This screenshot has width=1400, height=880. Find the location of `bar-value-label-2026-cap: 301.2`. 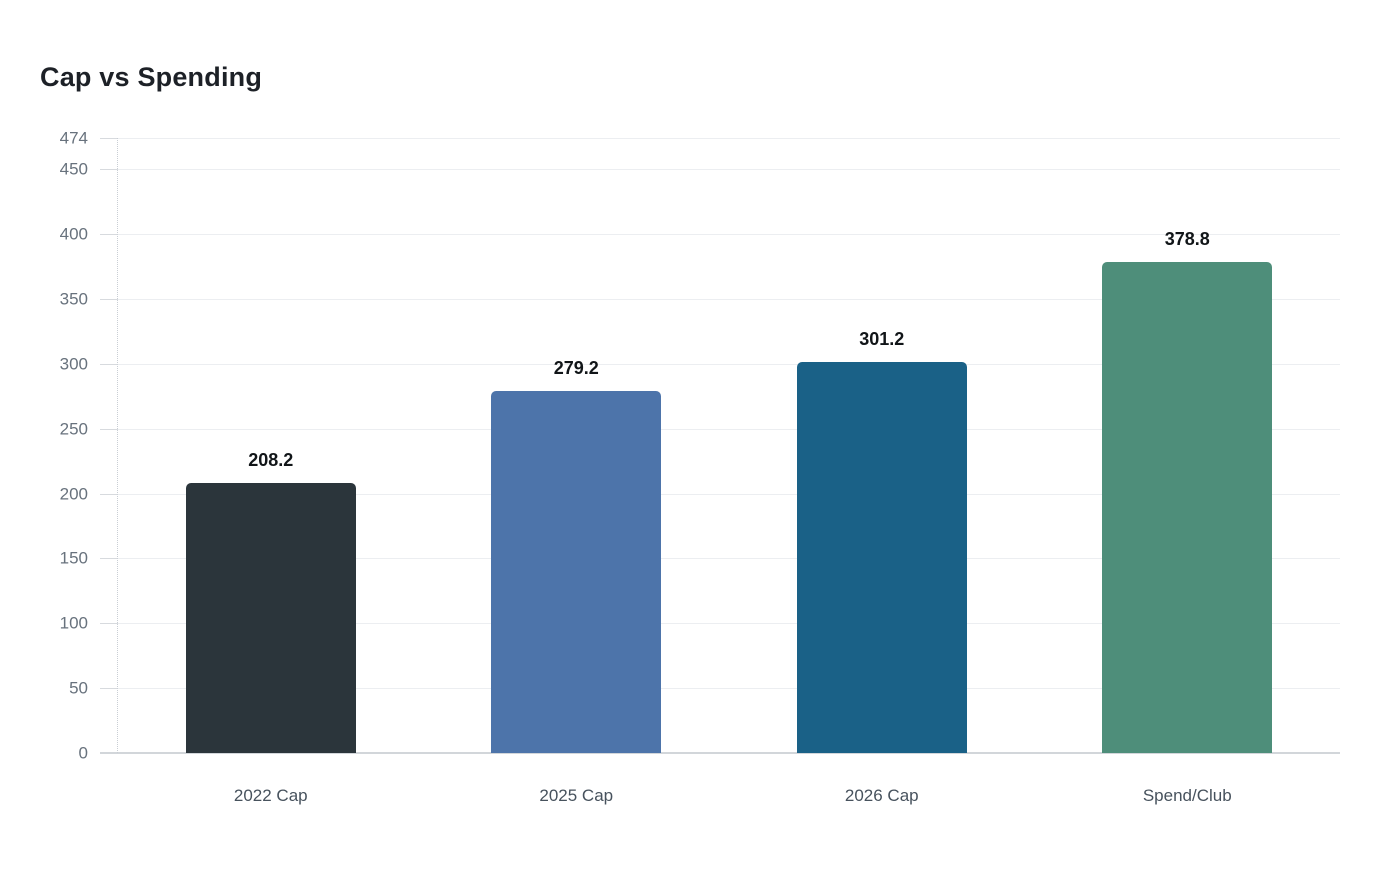

bar-value-label-2026-cap: 301.2 is located at coordinates (882, 339).